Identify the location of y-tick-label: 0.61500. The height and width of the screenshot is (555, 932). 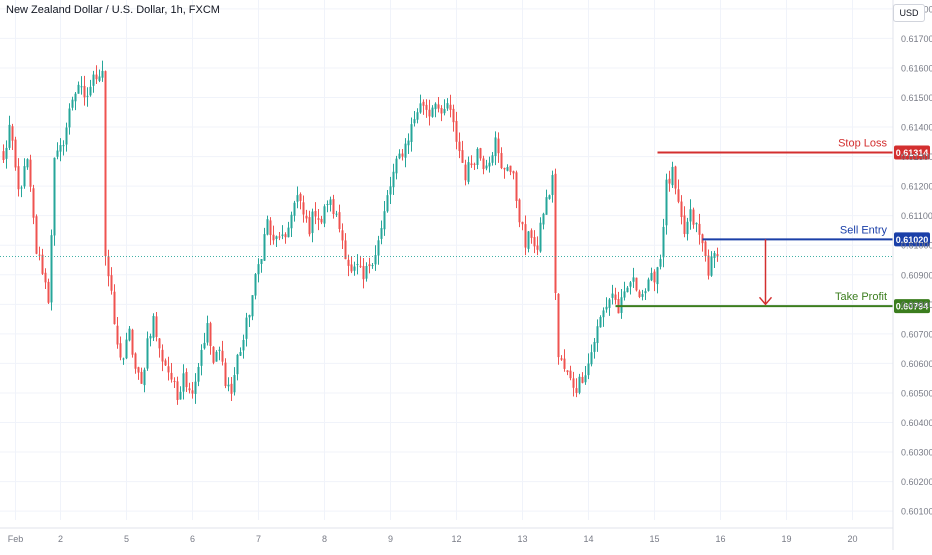
(916, 98).